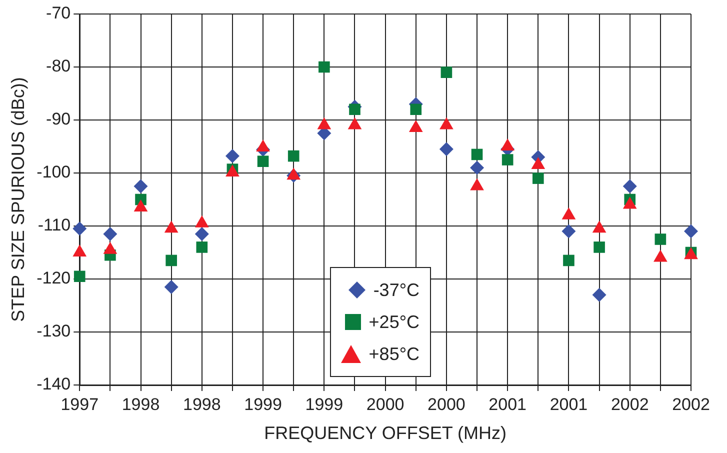  I want to click on y-tick-label: -80, so click(58, 66).